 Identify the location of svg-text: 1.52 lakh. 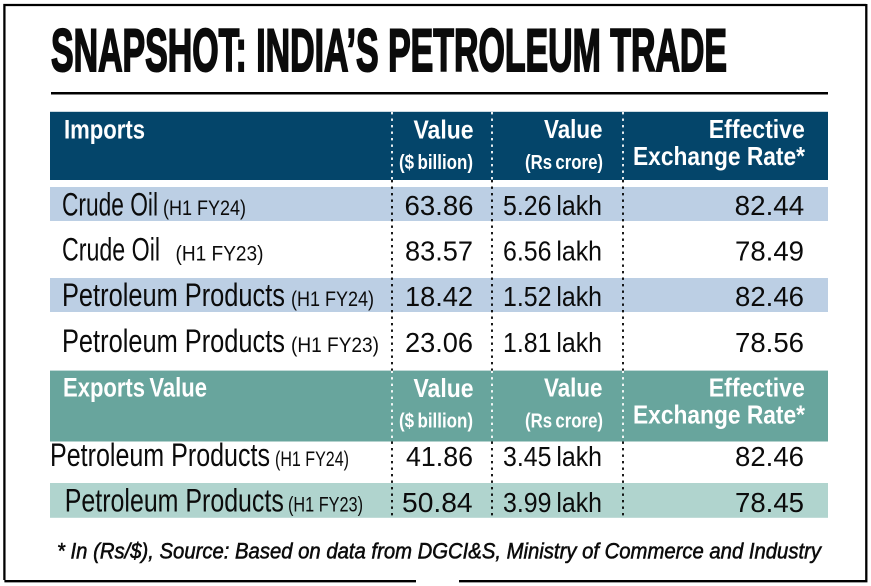
(552, 296).